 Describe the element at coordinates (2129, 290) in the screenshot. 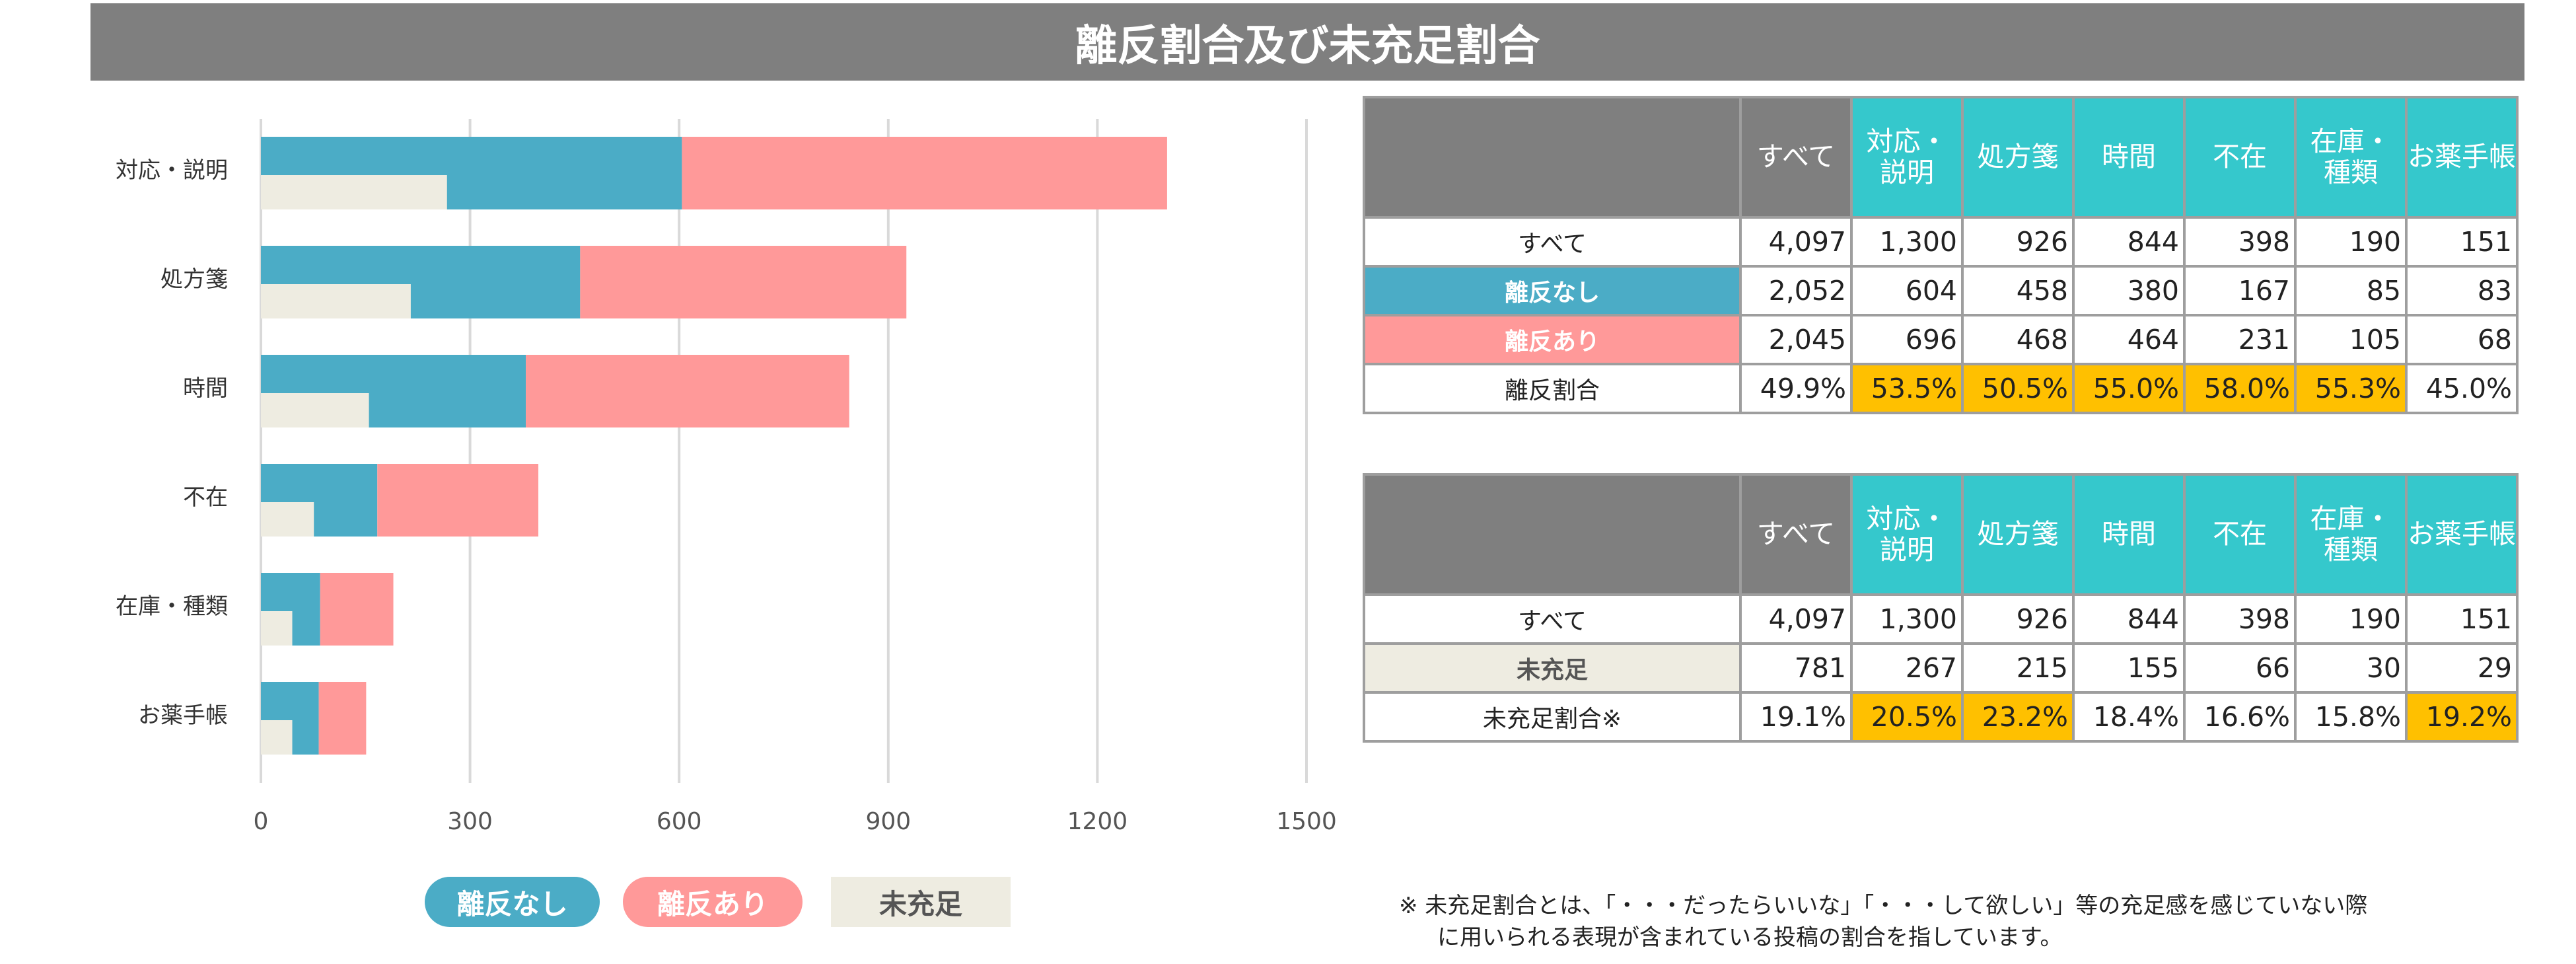

I see `cell: 380` at that location.